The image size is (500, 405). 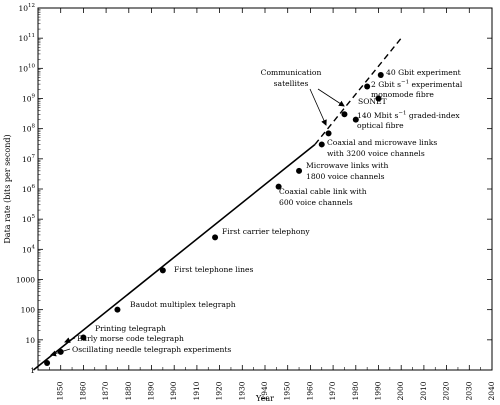 What do you see at coordinates (151, 390) in the screenshot?
I see `x-tick-label: 1890` at bounding box center [151, 390].